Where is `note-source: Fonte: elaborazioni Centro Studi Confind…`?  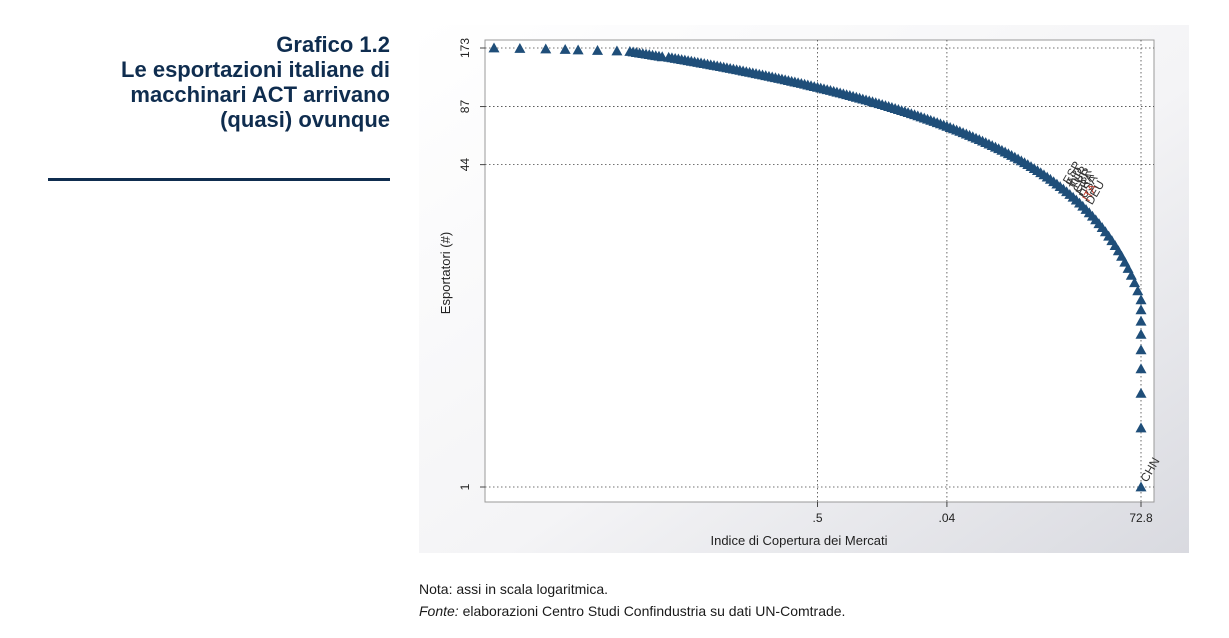 note-source: Fonte: elaborazioni Centro Studi Confind… is located at coordinates (632, 611).